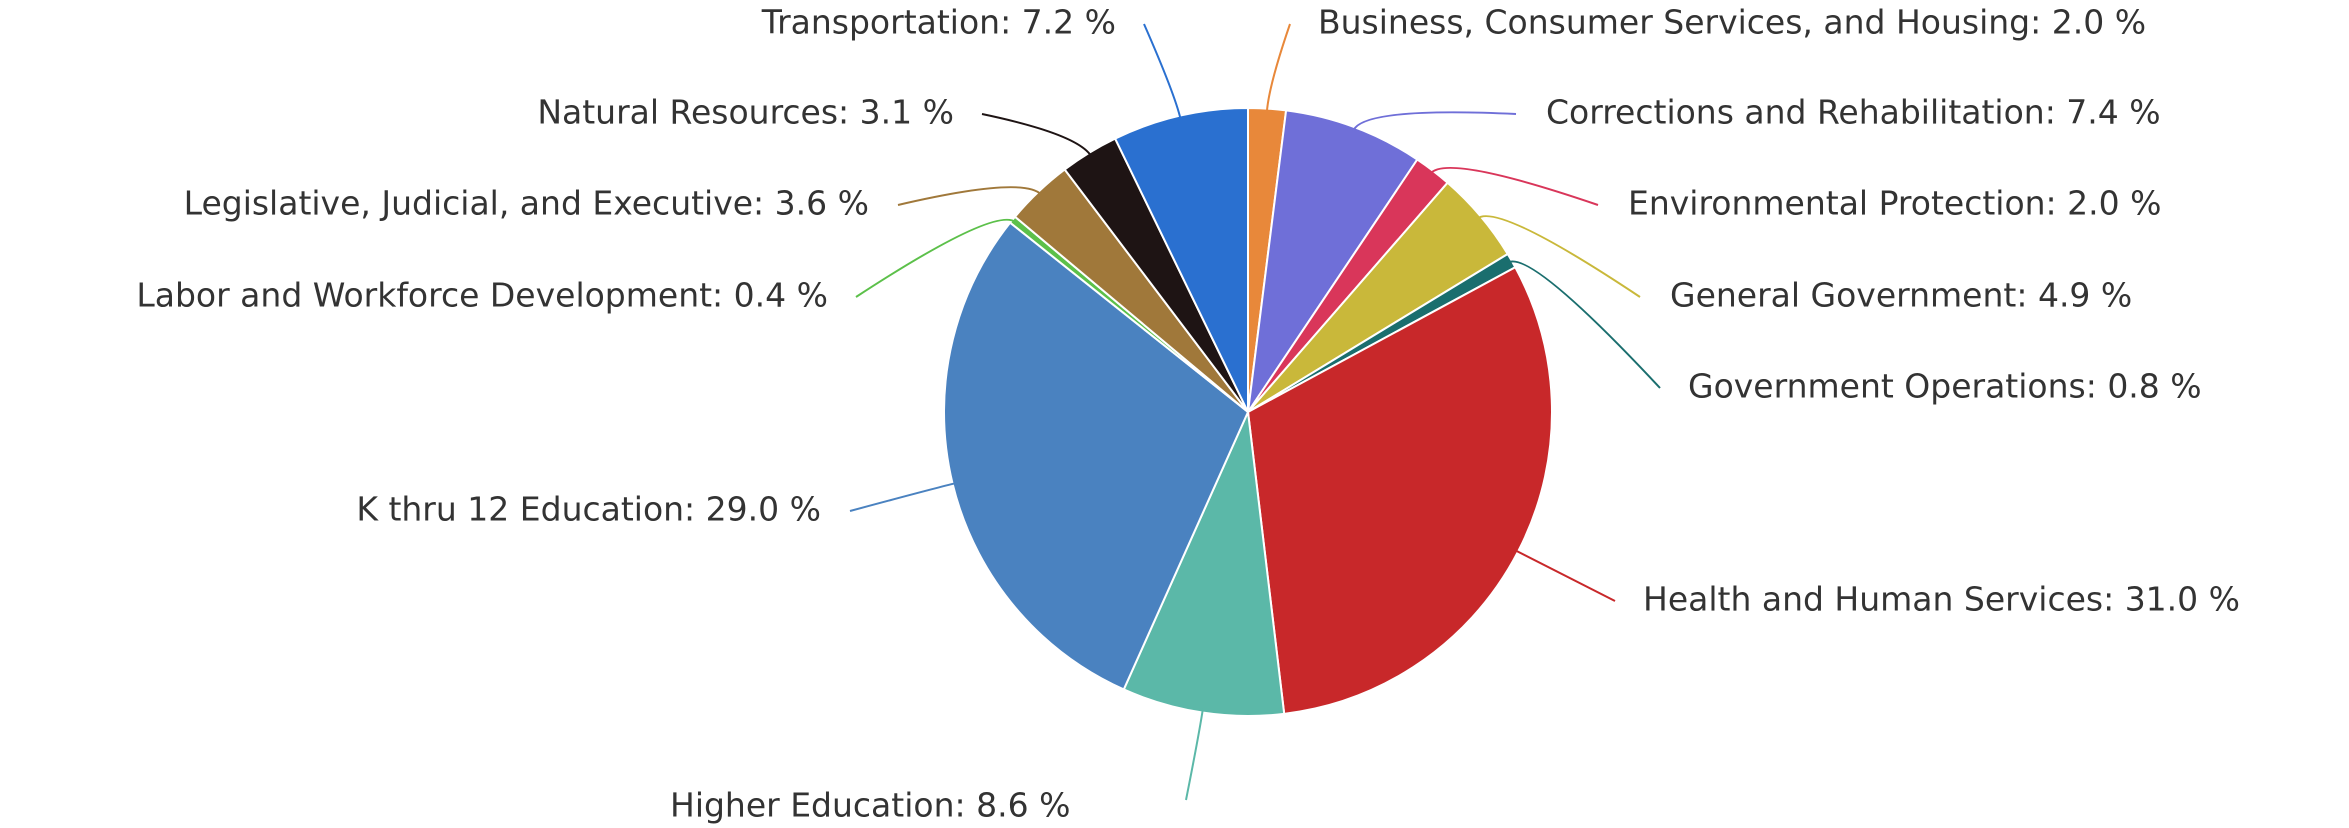 Image resolution: width=2349 pixels, height=828 pixels. Describe the element at coordinates (870, 805) in the screenshot. I see `slice-label: Higher Education: 8.6 %` at that location.